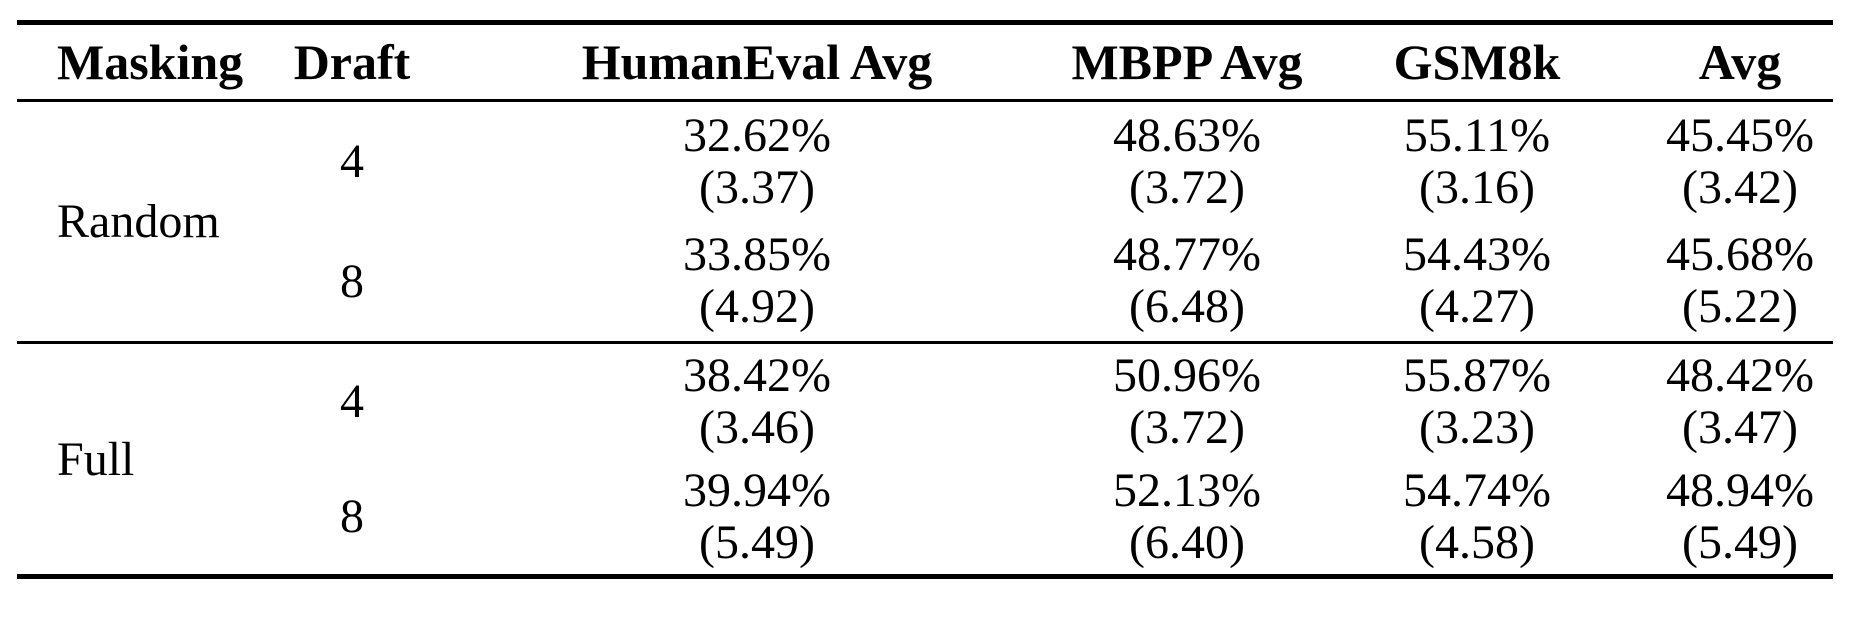  Describe the element at coordinates (757, 427) in the screenshot. I see `humaneval-std: (3.46)` at that location.